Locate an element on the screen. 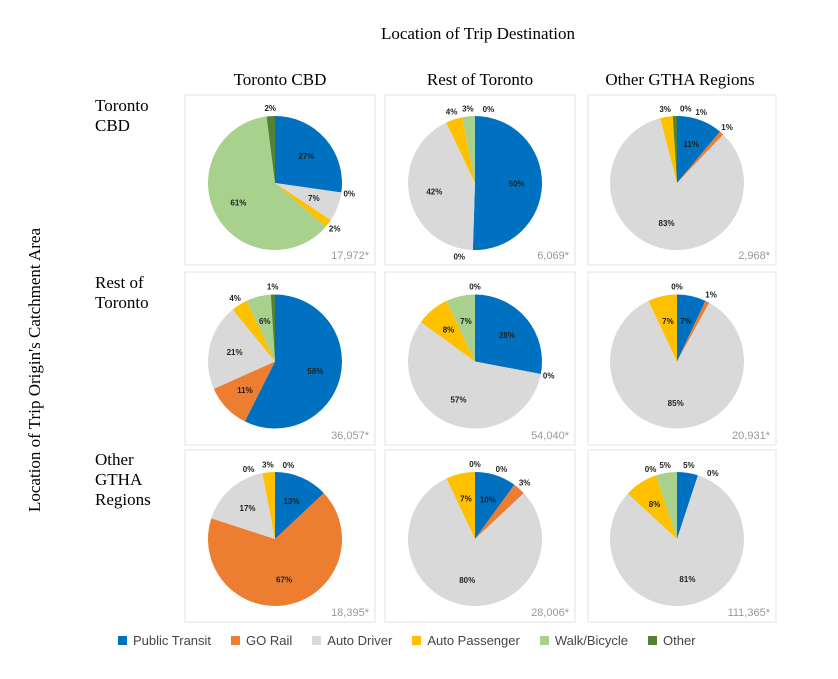 The image size is (838, 679). legend-item: Walk/Bicycle is located at coordinates (584, 640).